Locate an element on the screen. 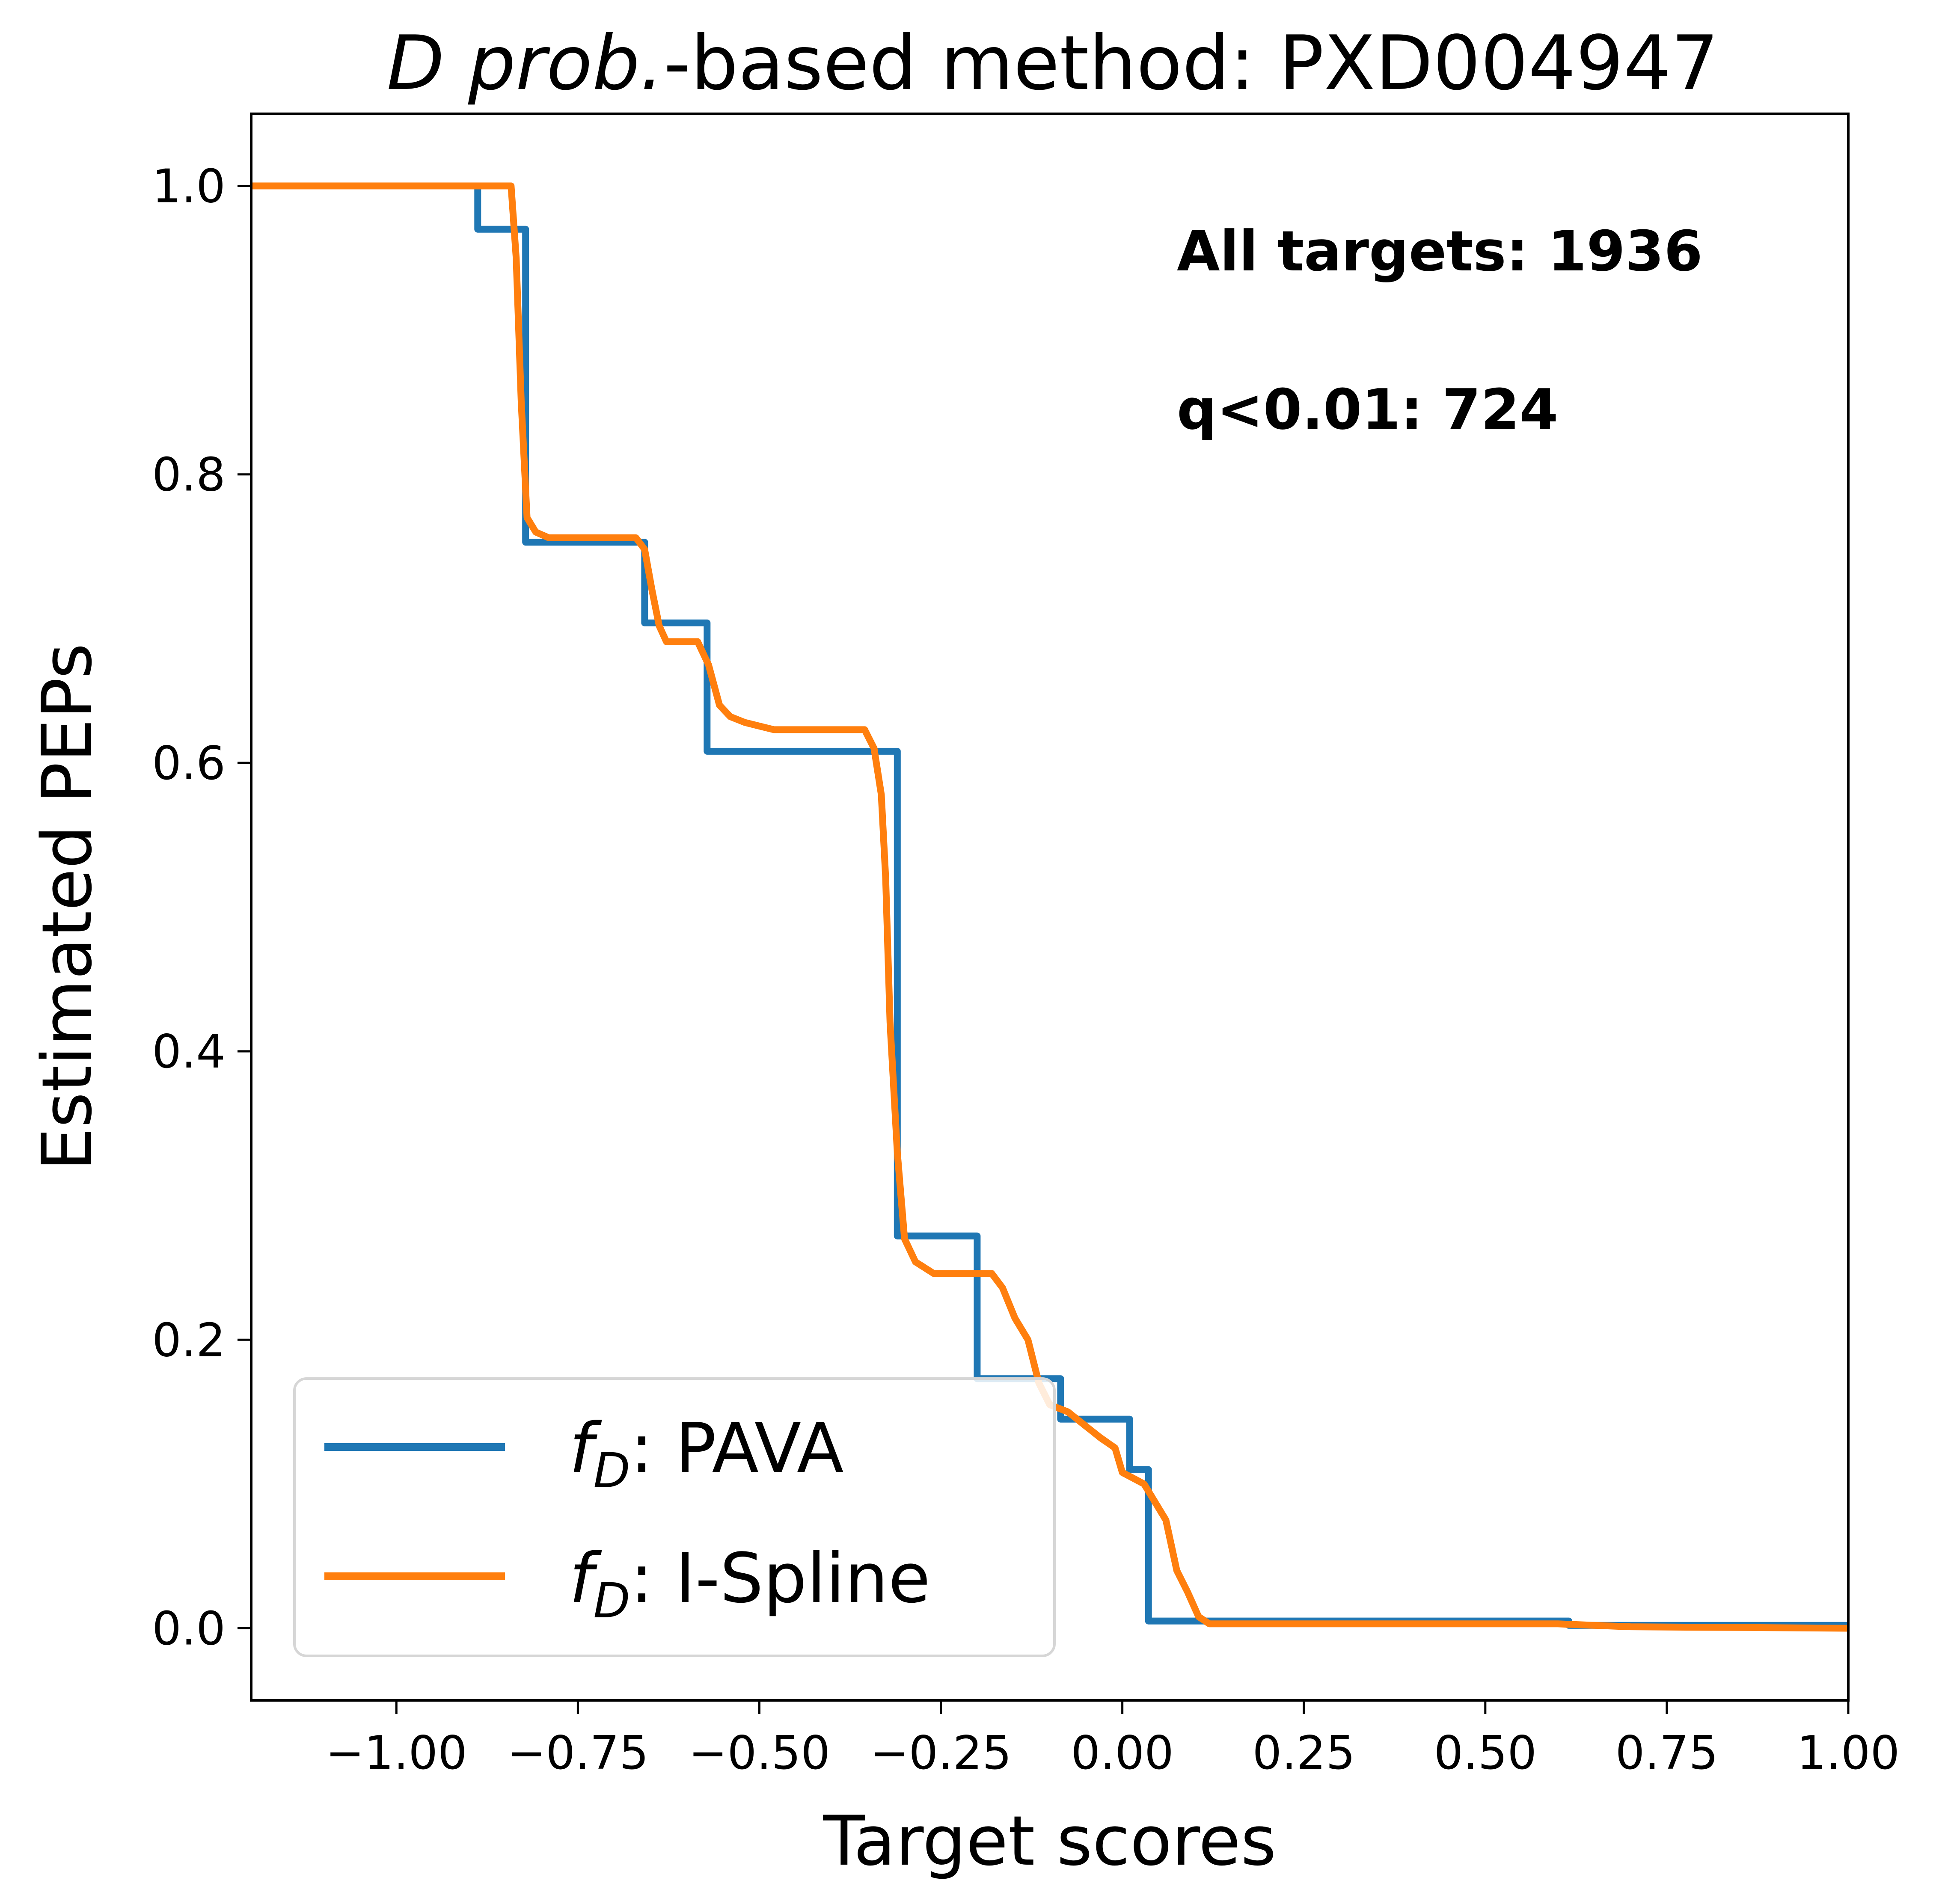 The height and width of the screenshot is (1904, 1939). x-tick-label: −0.50 is located at coordinates (759, 1753).